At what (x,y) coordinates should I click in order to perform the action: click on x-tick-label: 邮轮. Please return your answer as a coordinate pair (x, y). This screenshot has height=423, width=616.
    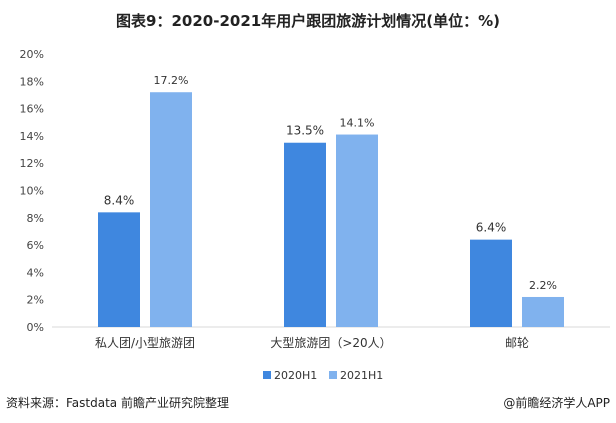
    Looking at the image, I should click on (517, 343).